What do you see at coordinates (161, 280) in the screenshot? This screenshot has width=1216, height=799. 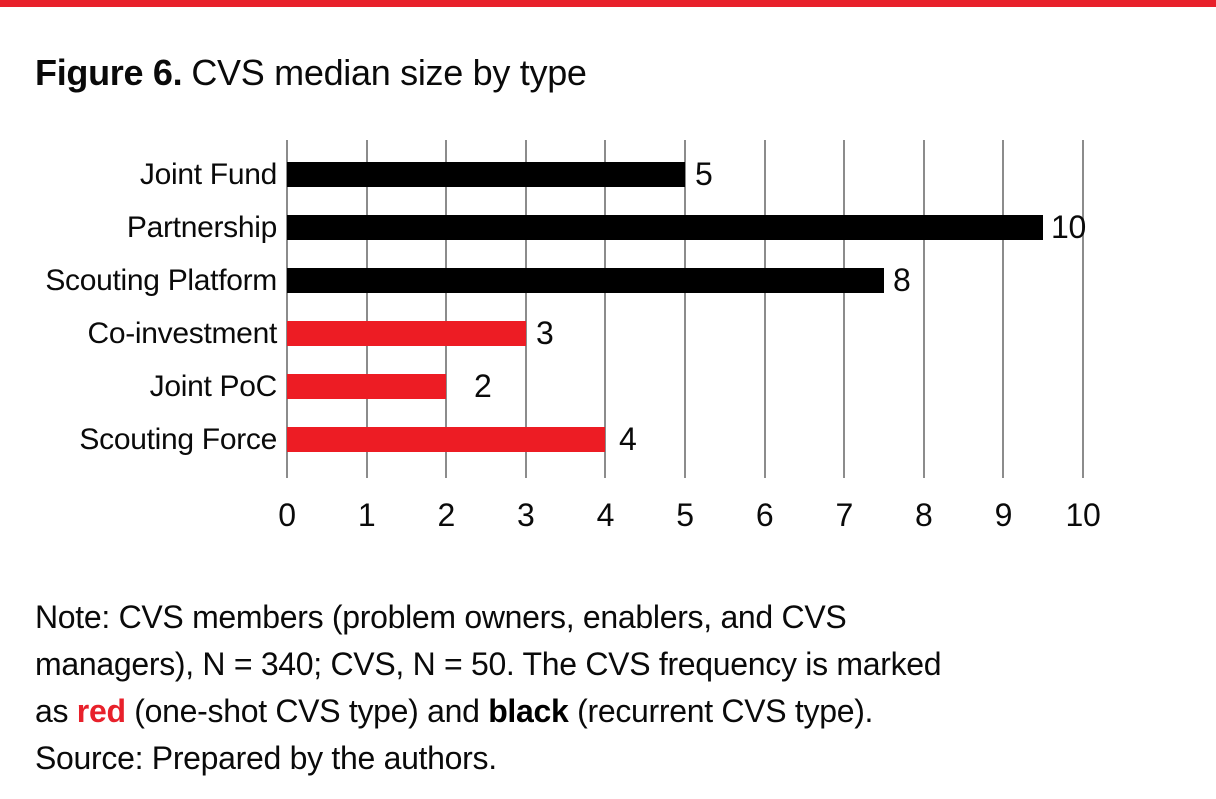 I see `category-label-scouting-platform: Scouting Platform` at bounding box center [161, 280].